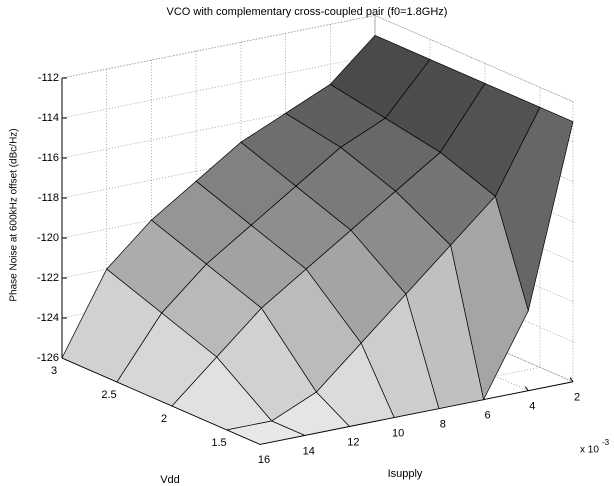 This screenshot has height=486, width=614. What do you see at coordinates (164, 419) in the screenshot?
I see `y-tick-label: 2` at bounding box center [164, 419].